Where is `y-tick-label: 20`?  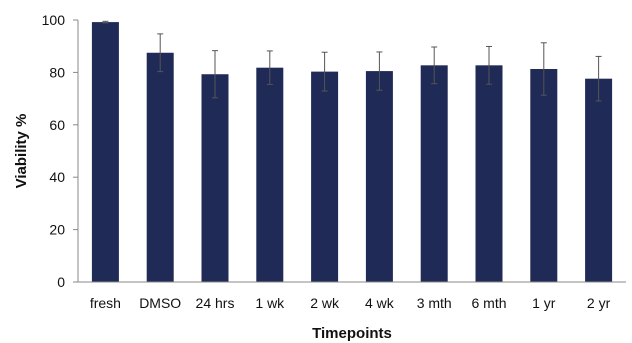
y-tick-label: 20 is located at coordinates (57, 230).